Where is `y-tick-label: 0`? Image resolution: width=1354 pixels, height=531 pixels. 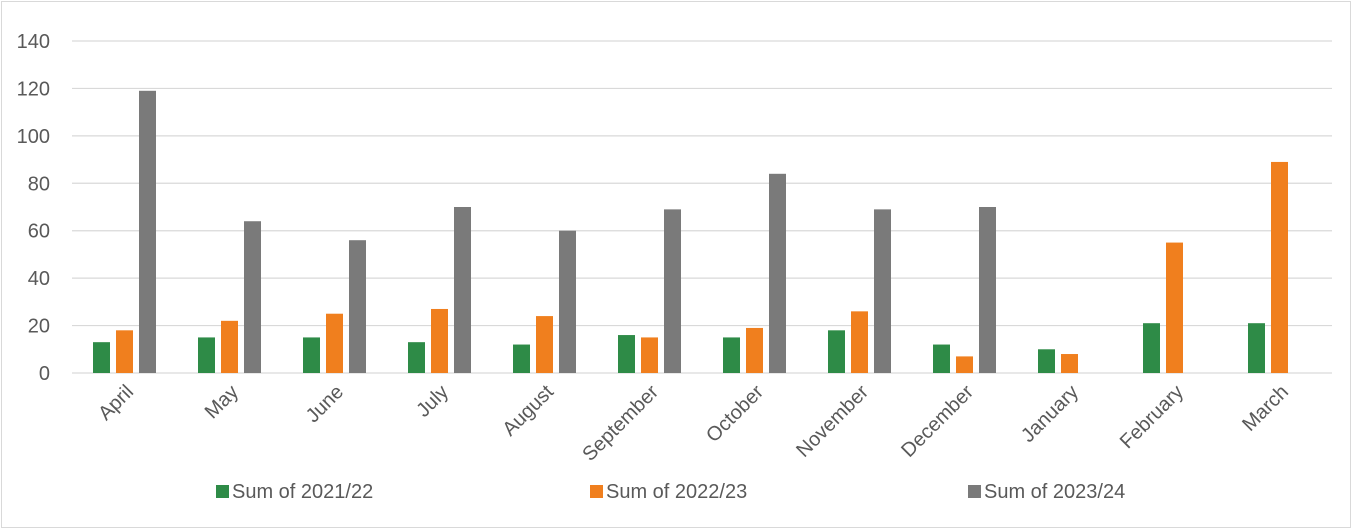
y-tick-label: 0 is located at coordinates (44, 374).